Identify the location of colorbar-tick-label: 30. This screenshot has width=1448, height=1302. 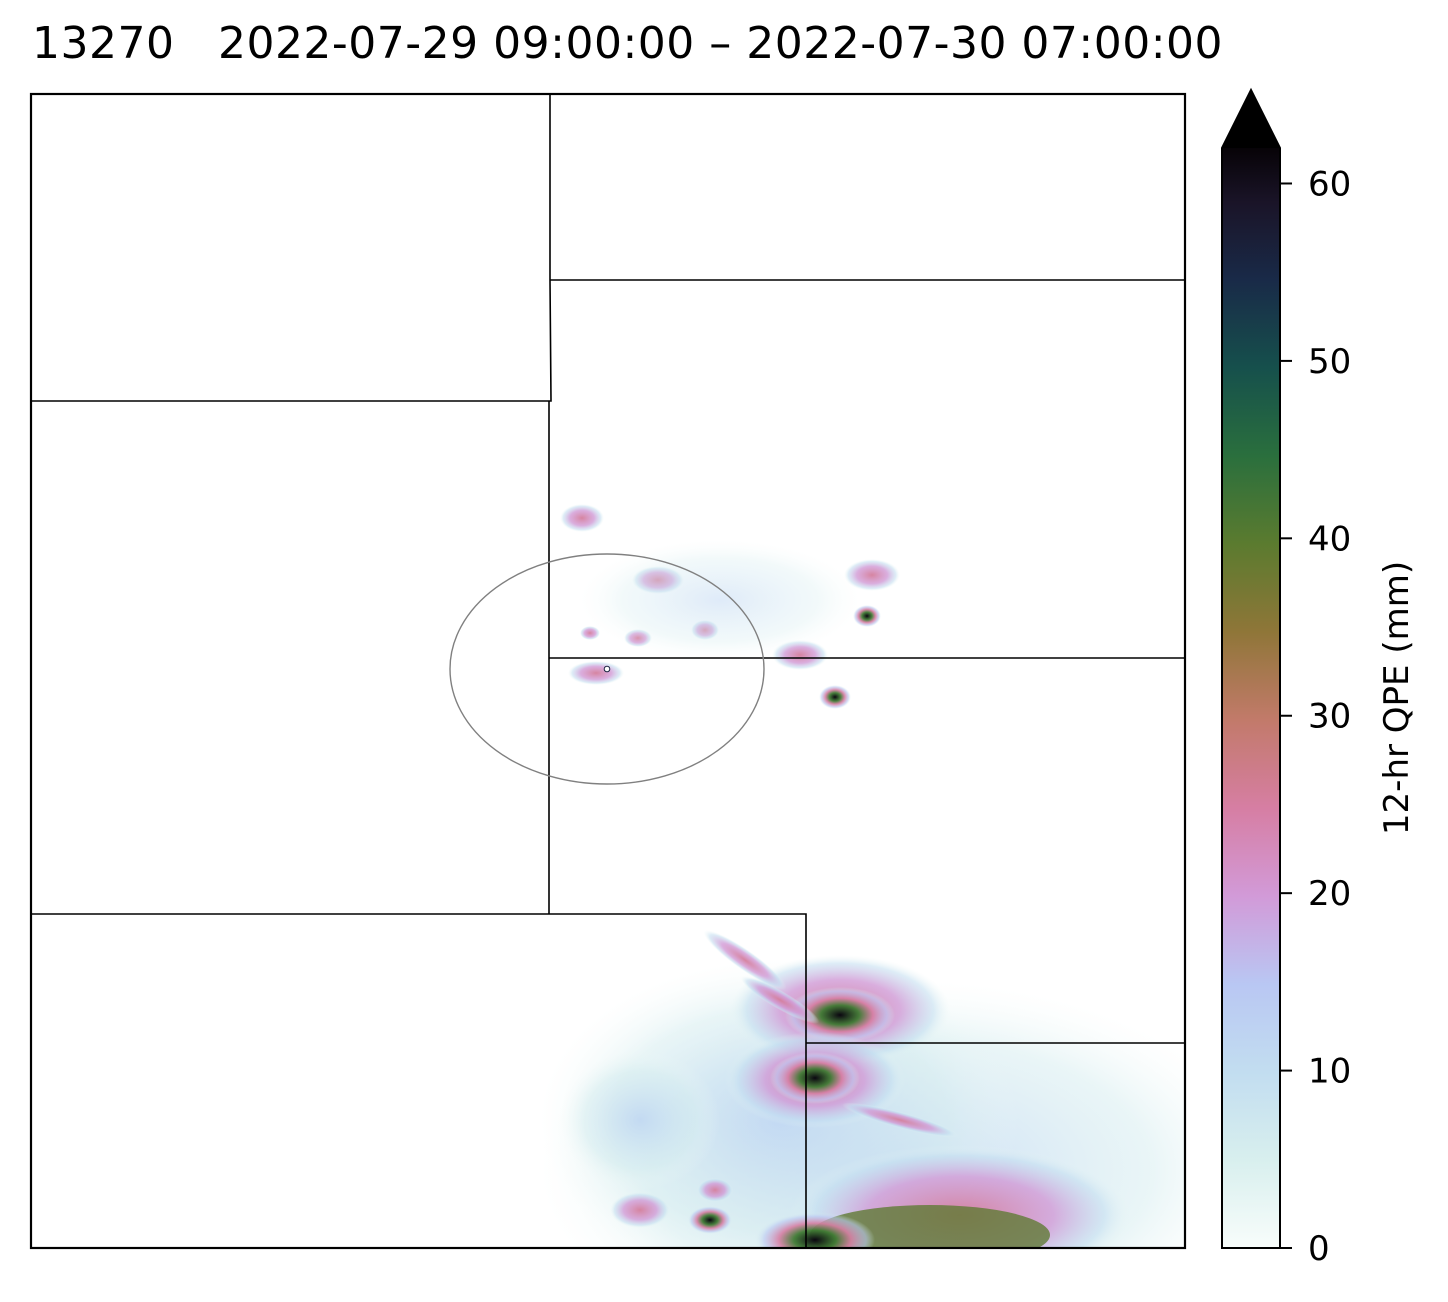
(1329, 717).